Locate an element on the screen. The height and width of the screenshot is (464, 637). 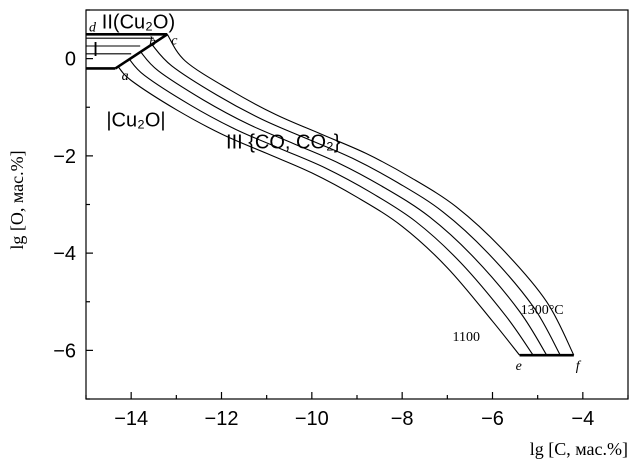
region-label: III {CO, CO₂} is located at coordinates (283, 143).